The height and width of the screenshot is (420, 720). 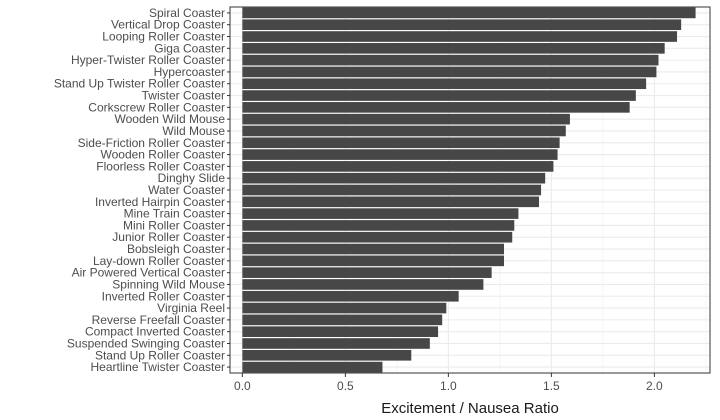 What do you see at coordinates (160, 355) in the screenshot?
I see `y-tick-label: Stand Up Roller Coaster` at bounding box center [160, 355].